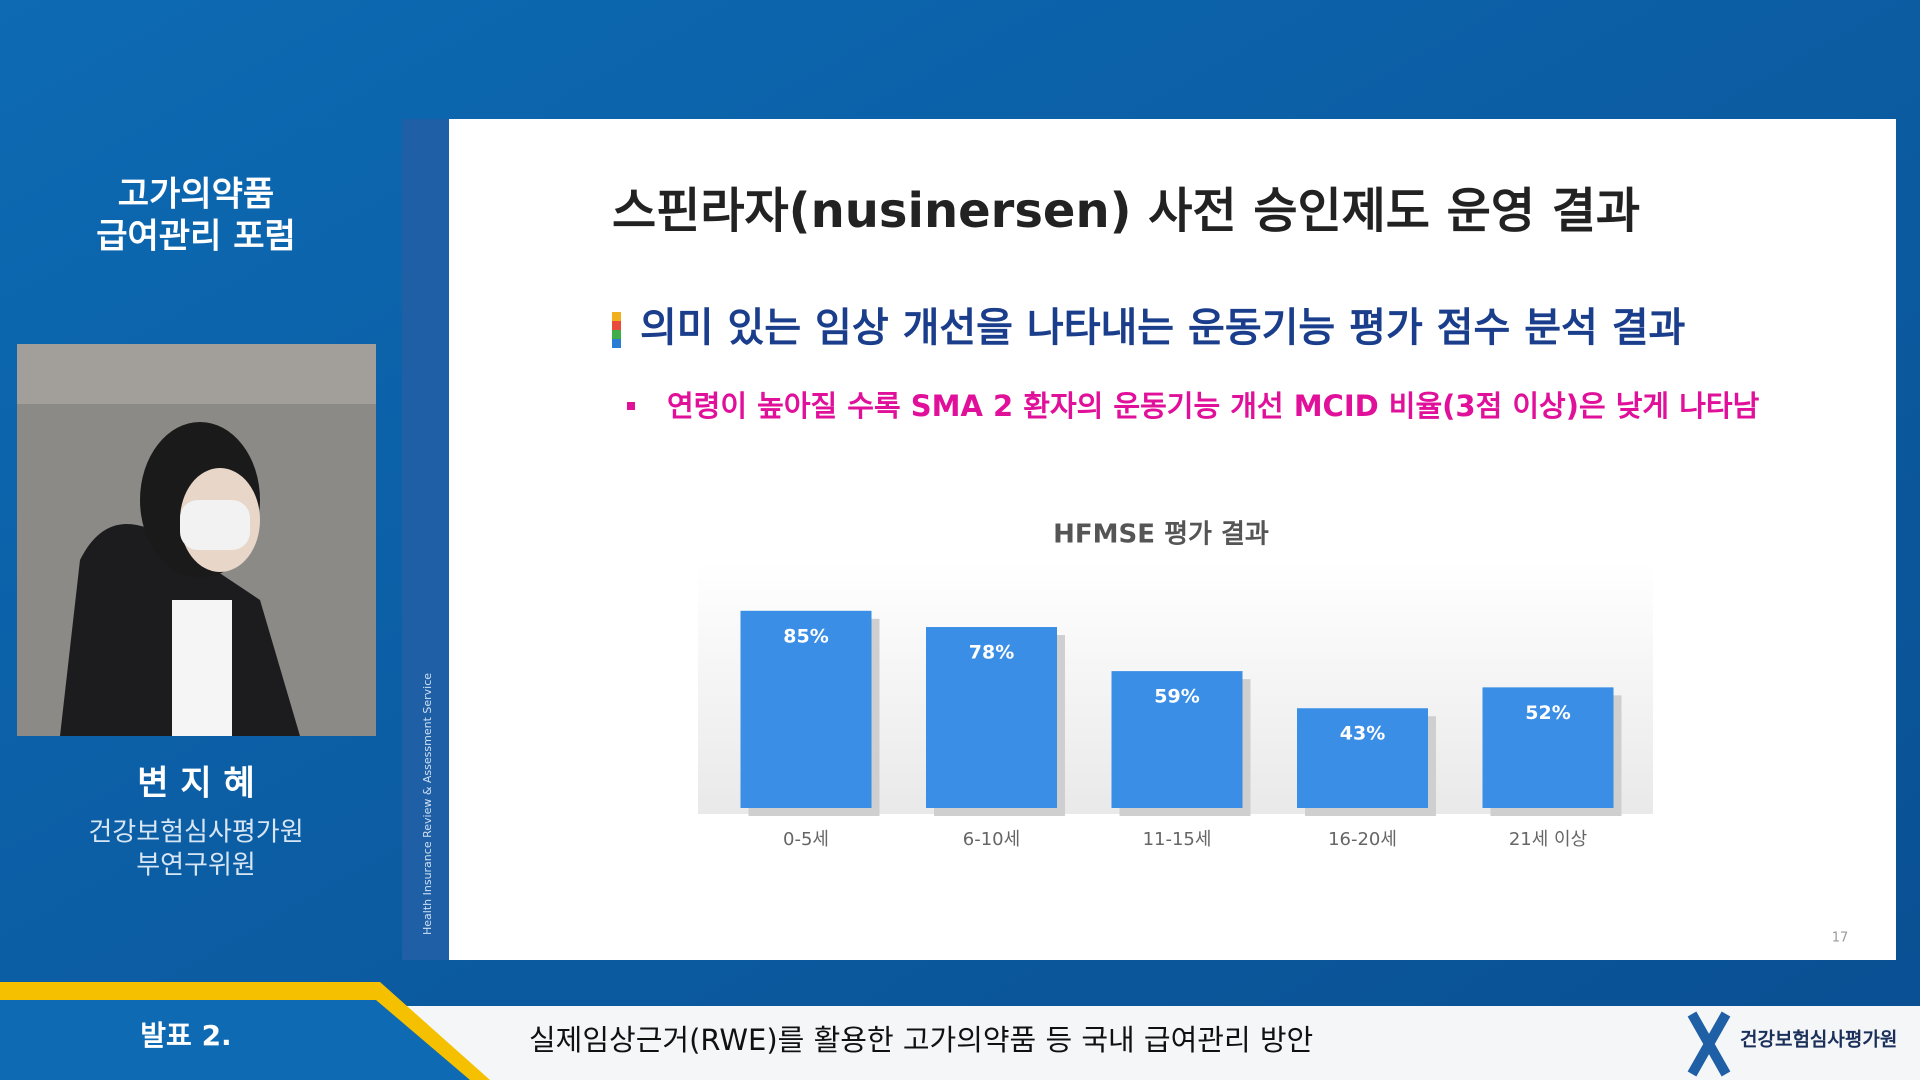 This screenshot has height=1084, width=1920. What do you see at coordinates (1709, 1044) in the screenshot?
I see `footer-logo-mark` at bounding box center [1709, 1044].